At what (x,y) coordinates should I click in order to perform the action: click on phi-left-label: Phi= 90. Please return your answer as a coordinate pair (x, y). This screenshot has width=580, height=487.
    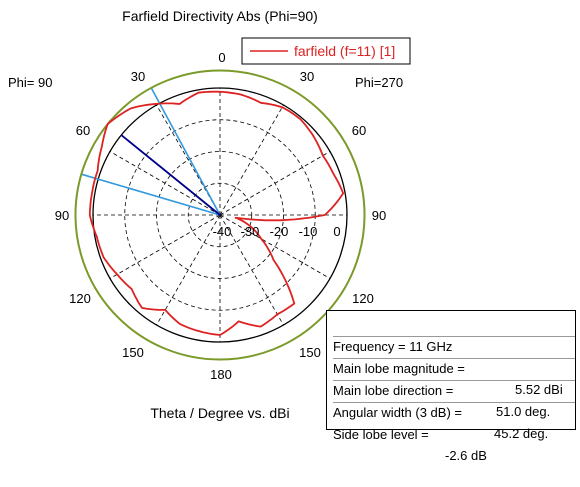
    Looking at the image, I should click on (30, 82).